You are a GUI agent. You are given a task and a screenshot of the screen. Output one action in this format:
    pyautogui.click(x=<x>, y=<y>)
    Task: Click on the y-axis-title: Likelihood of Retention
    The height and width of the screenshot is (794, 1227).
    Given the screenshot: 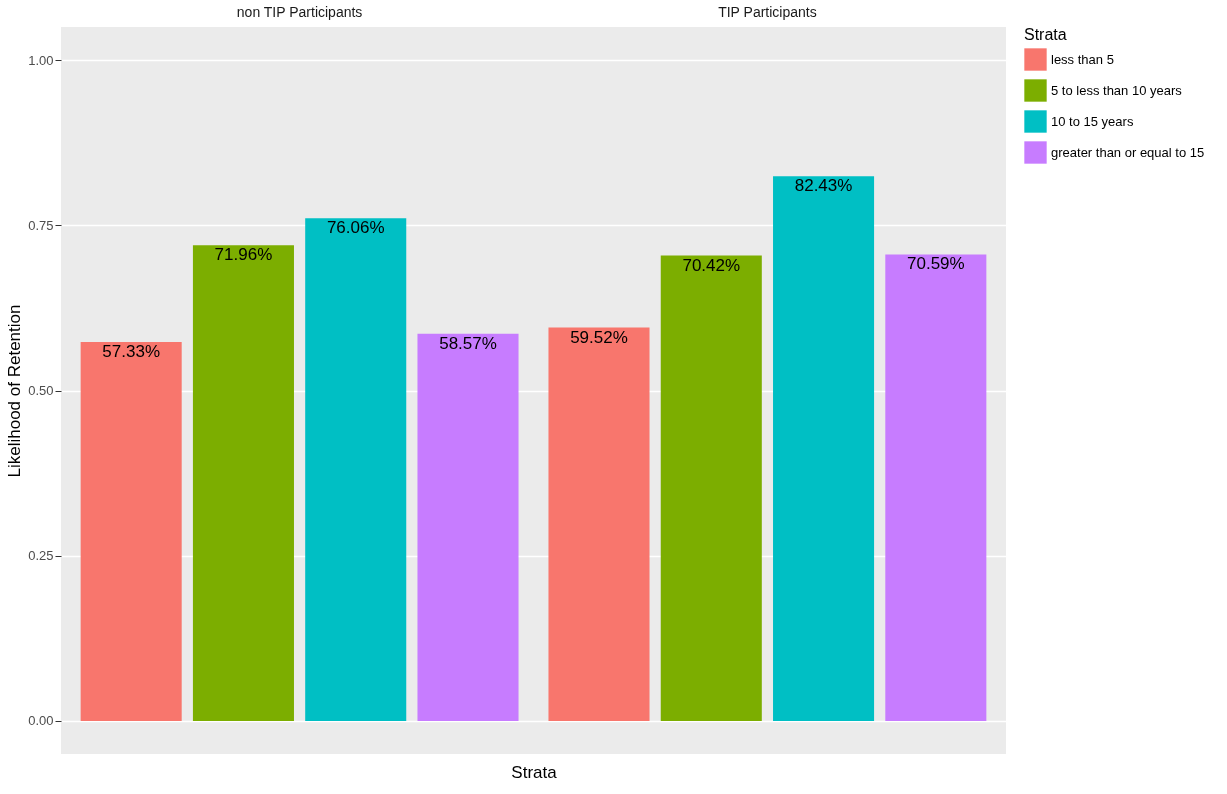 What is the action you would take?
    pyautogui.click(x=15, y=391)
    